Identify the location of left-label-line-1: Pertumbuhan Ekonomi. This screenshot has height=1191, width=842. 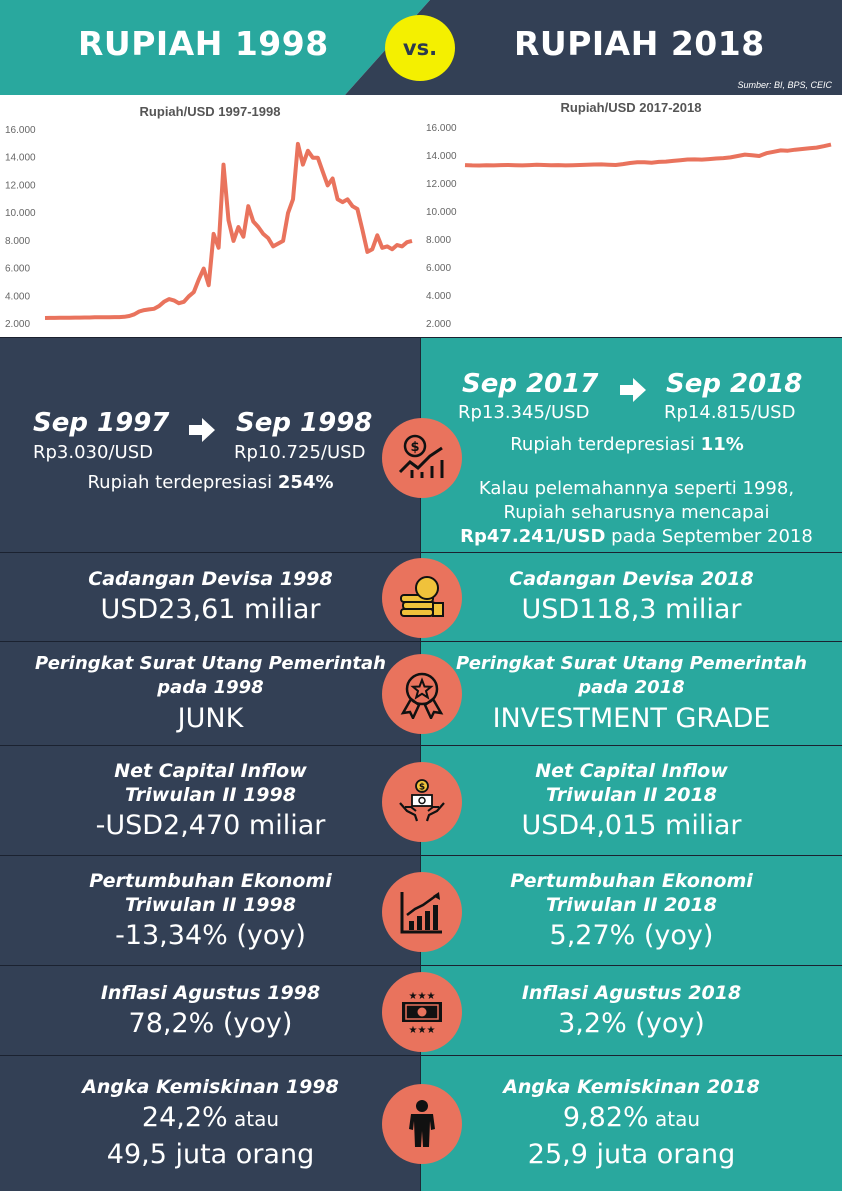
(210, 880).